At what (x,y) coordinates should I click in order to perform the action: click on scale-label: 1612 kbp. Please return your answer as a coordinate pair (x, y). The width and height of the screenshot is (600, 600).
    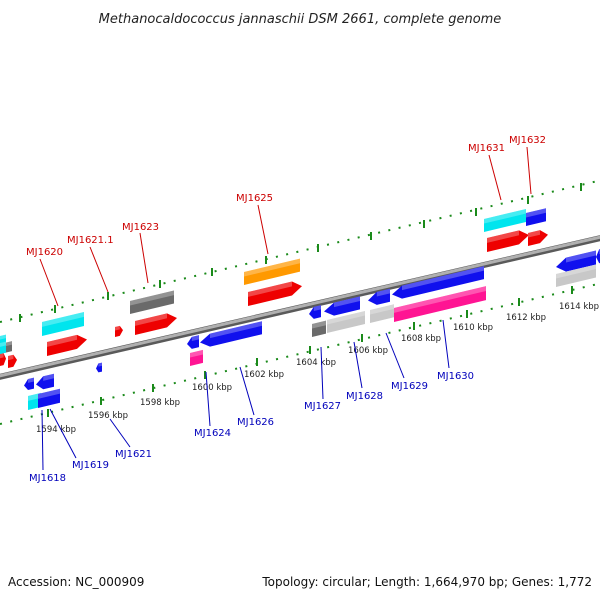
    Looking at the image, I should click on (526, 318).